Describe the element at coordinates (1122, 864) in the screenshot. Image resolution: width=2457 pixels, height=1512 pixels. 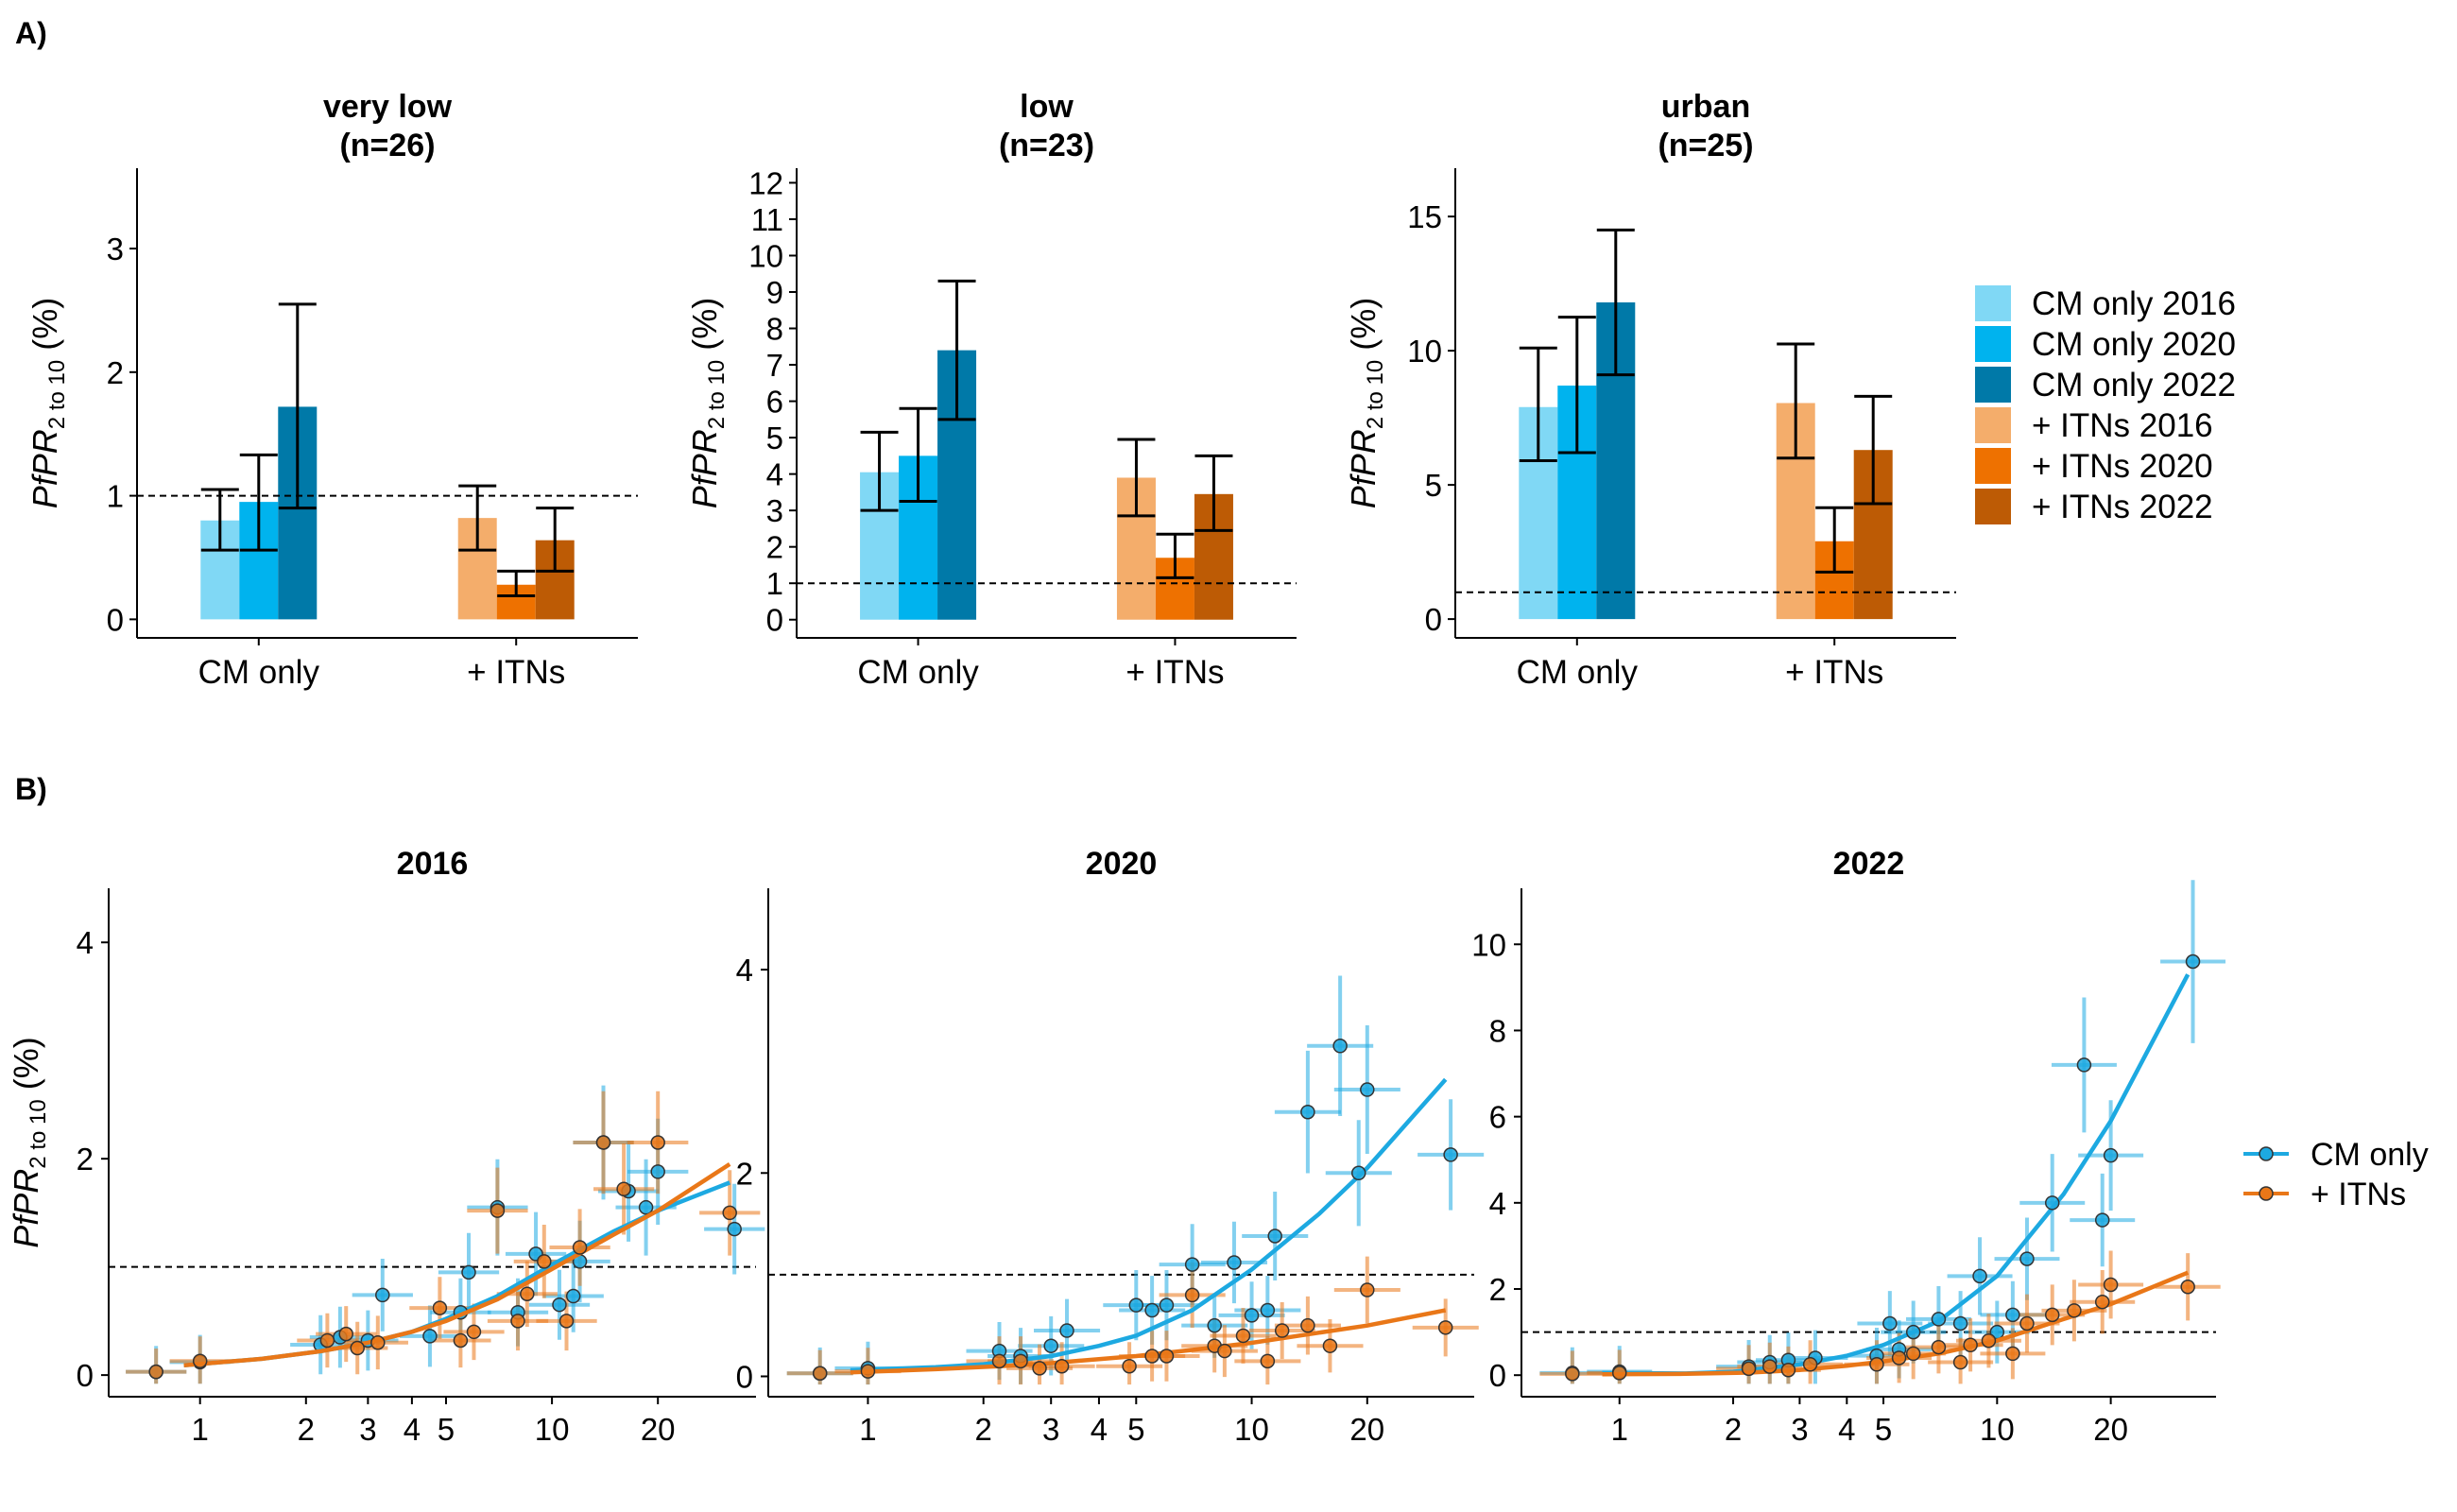
I see `chart-title: 2020` at that location.